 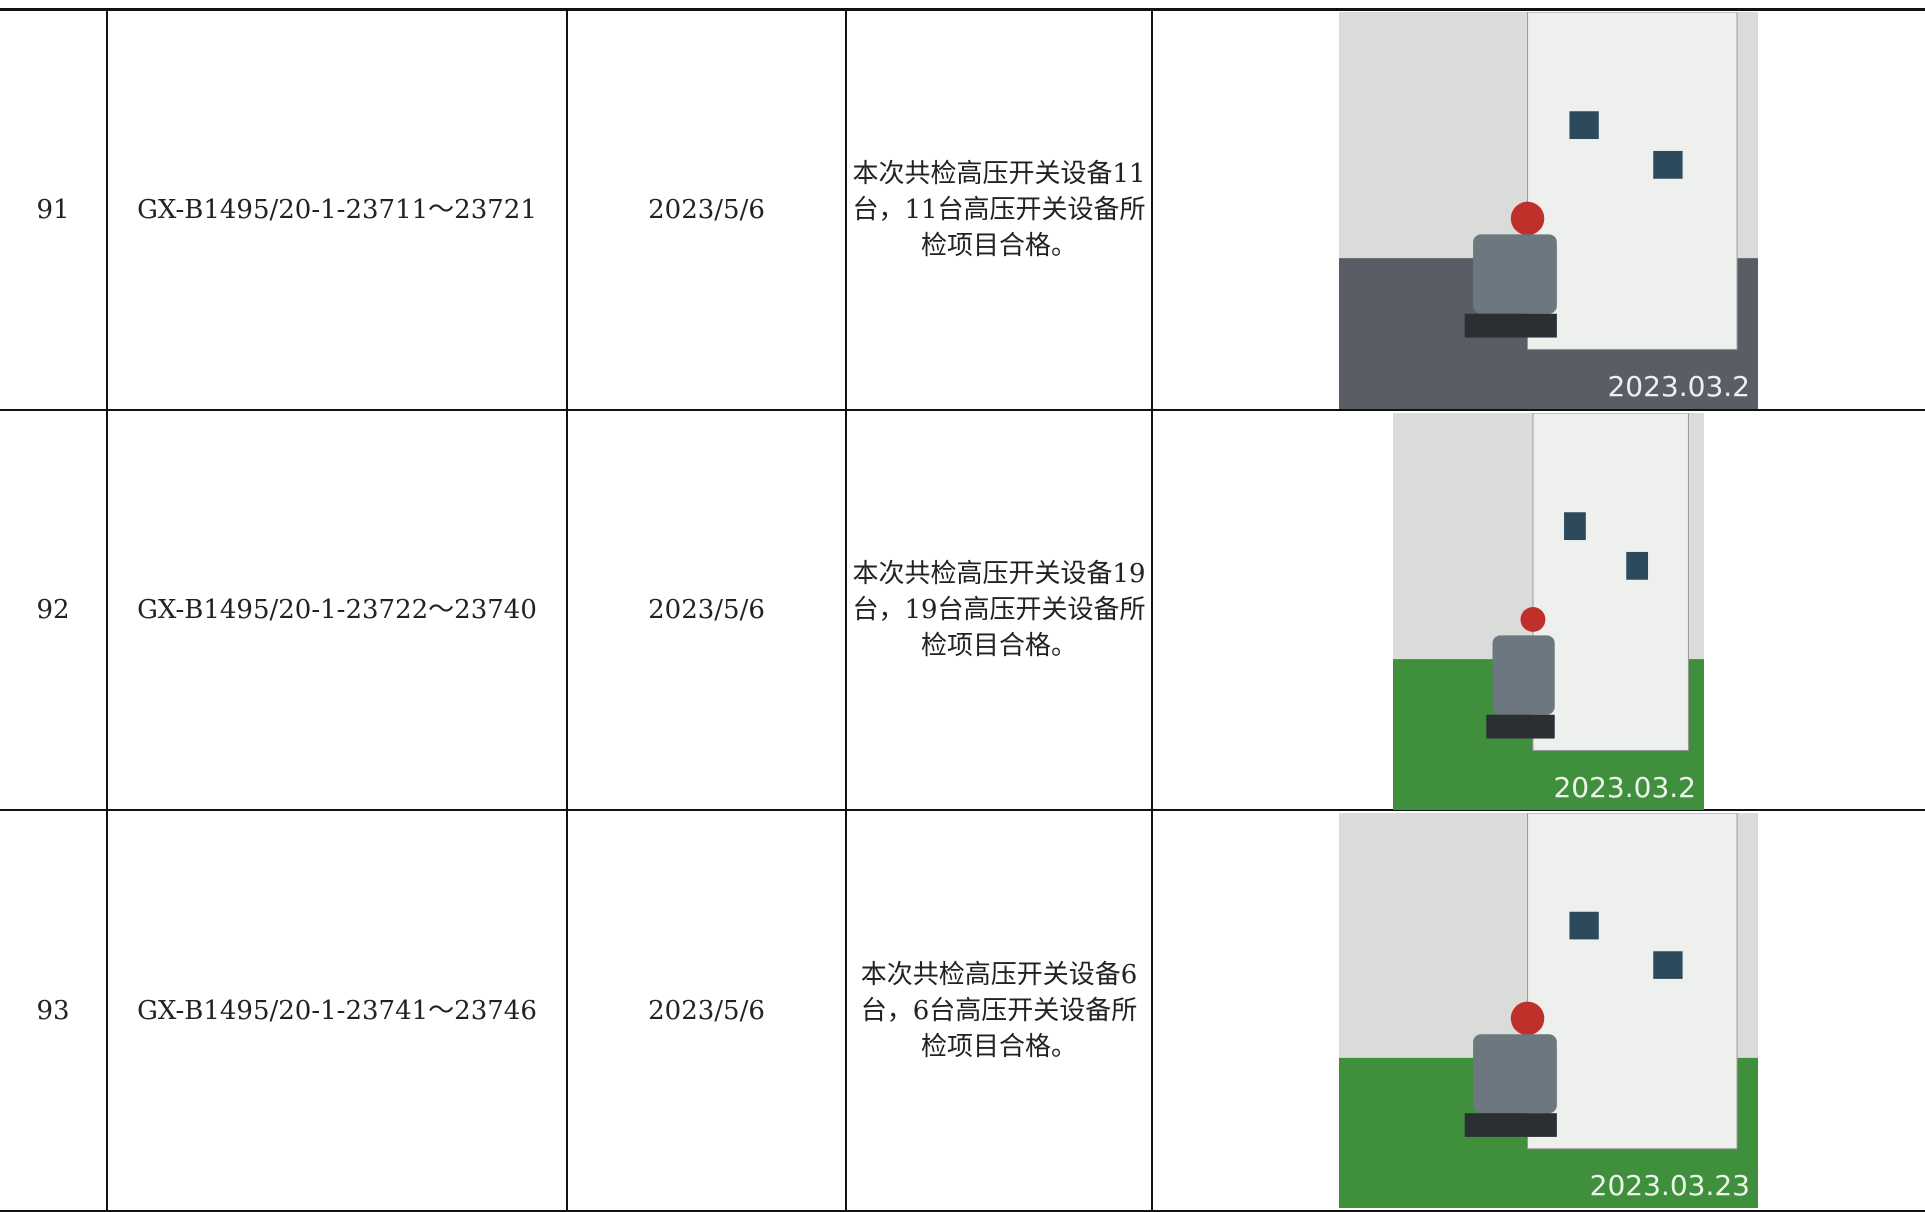 I want to click on result: 本次共检高压开关设备11台，11台高压开关设备所检项目合格。, so click(x=1000, y=210).